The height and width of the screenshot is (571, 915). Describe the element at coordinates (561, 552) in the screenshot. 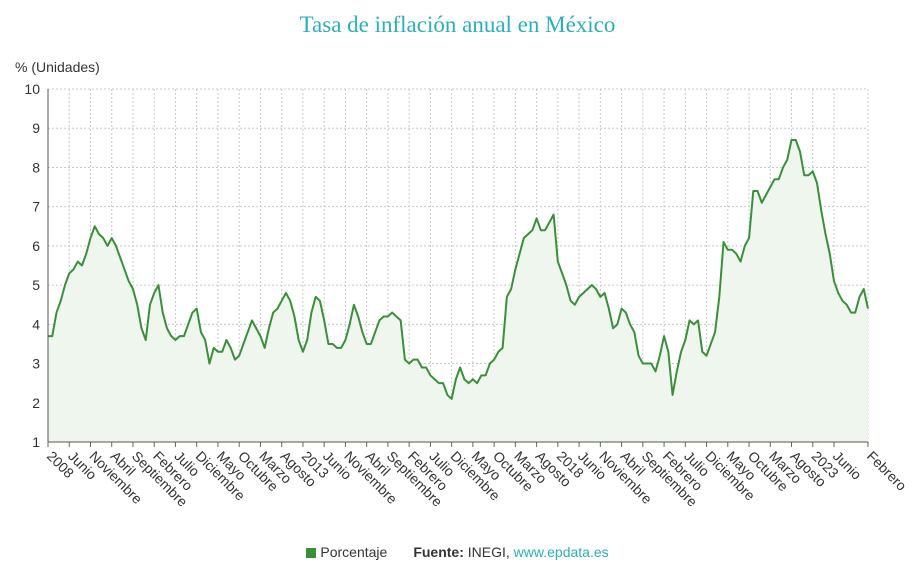

I see `source-link: www.epdata.es` at that location.